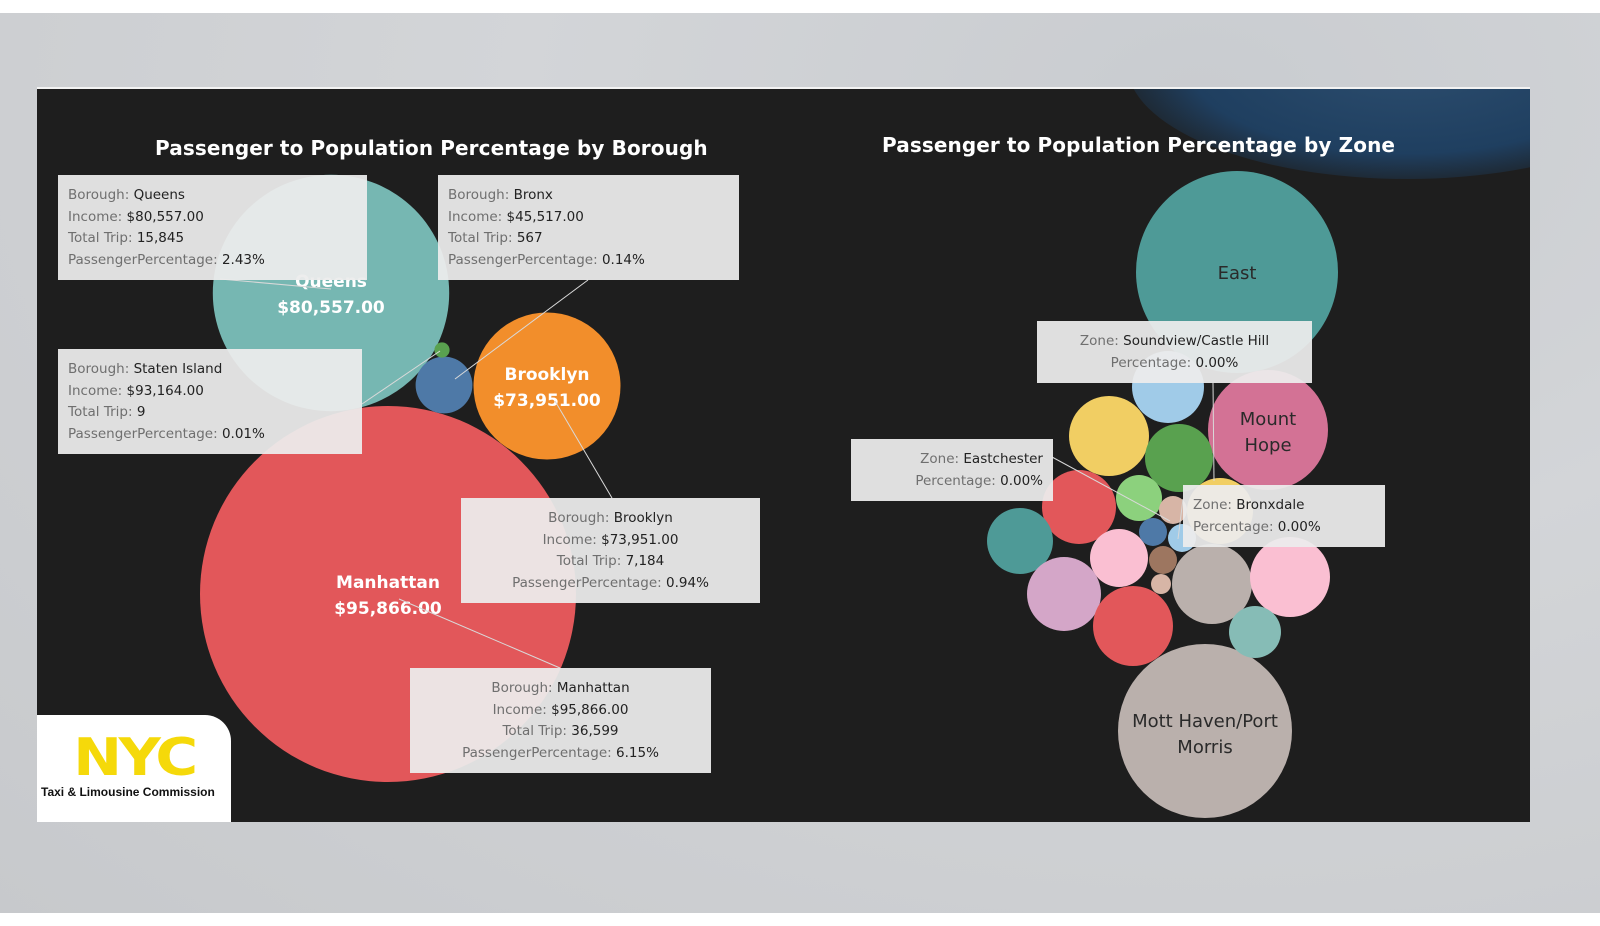  I want to click on tooltip-income: $95,866.00, so click(590, 709).